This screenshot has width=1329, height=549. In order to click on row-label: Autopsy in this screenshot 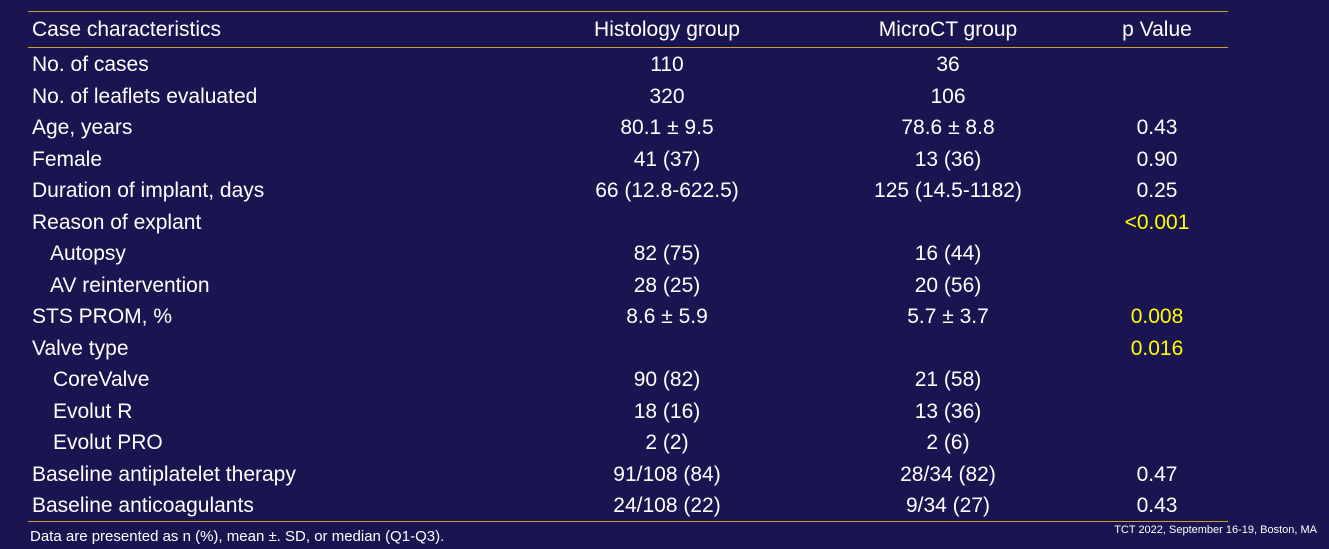, I will do `click(88, 253)`.